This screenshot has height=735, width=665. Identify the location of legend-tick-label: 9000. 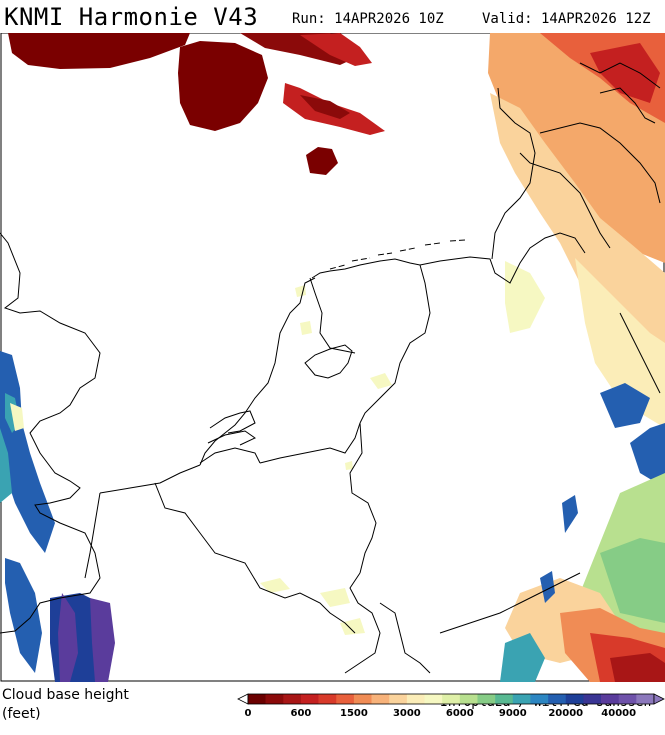
(513, 713).